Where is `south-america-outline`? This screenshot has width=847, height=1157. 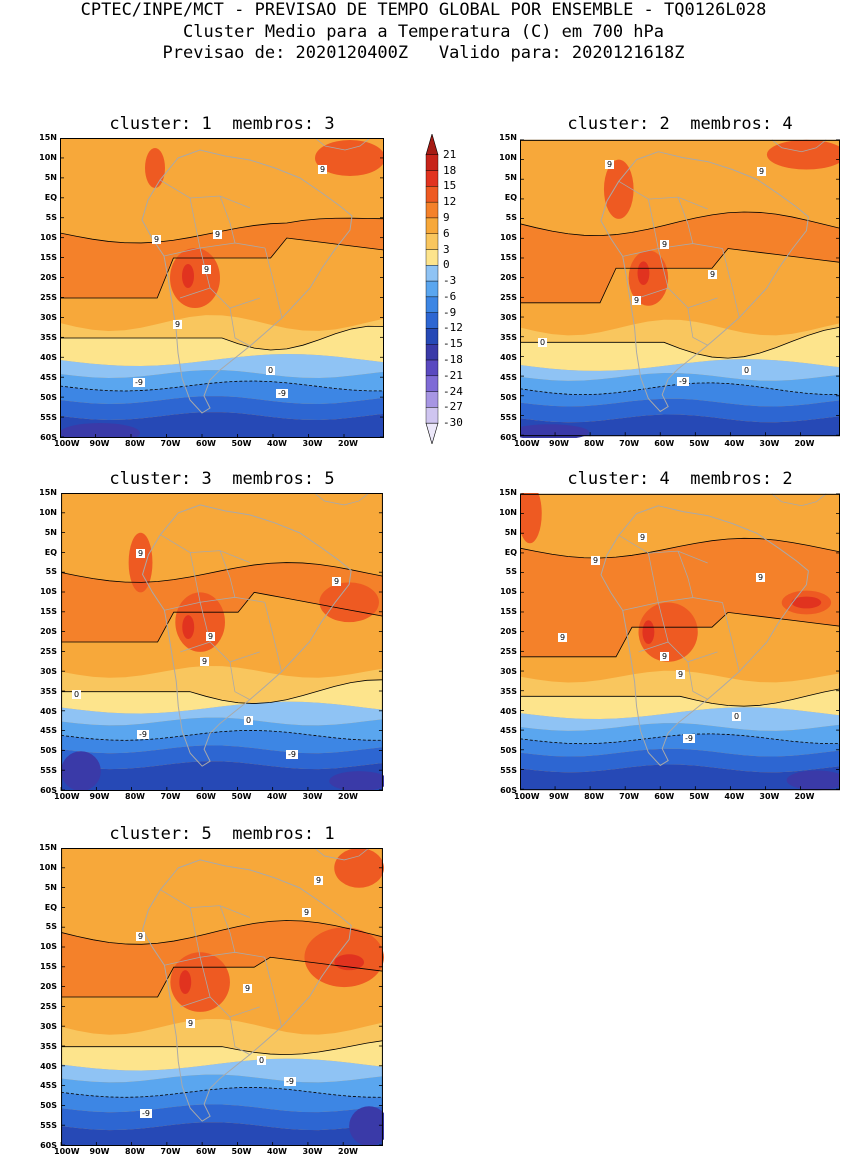
south-america-outline is located at coordinates (246, 990).